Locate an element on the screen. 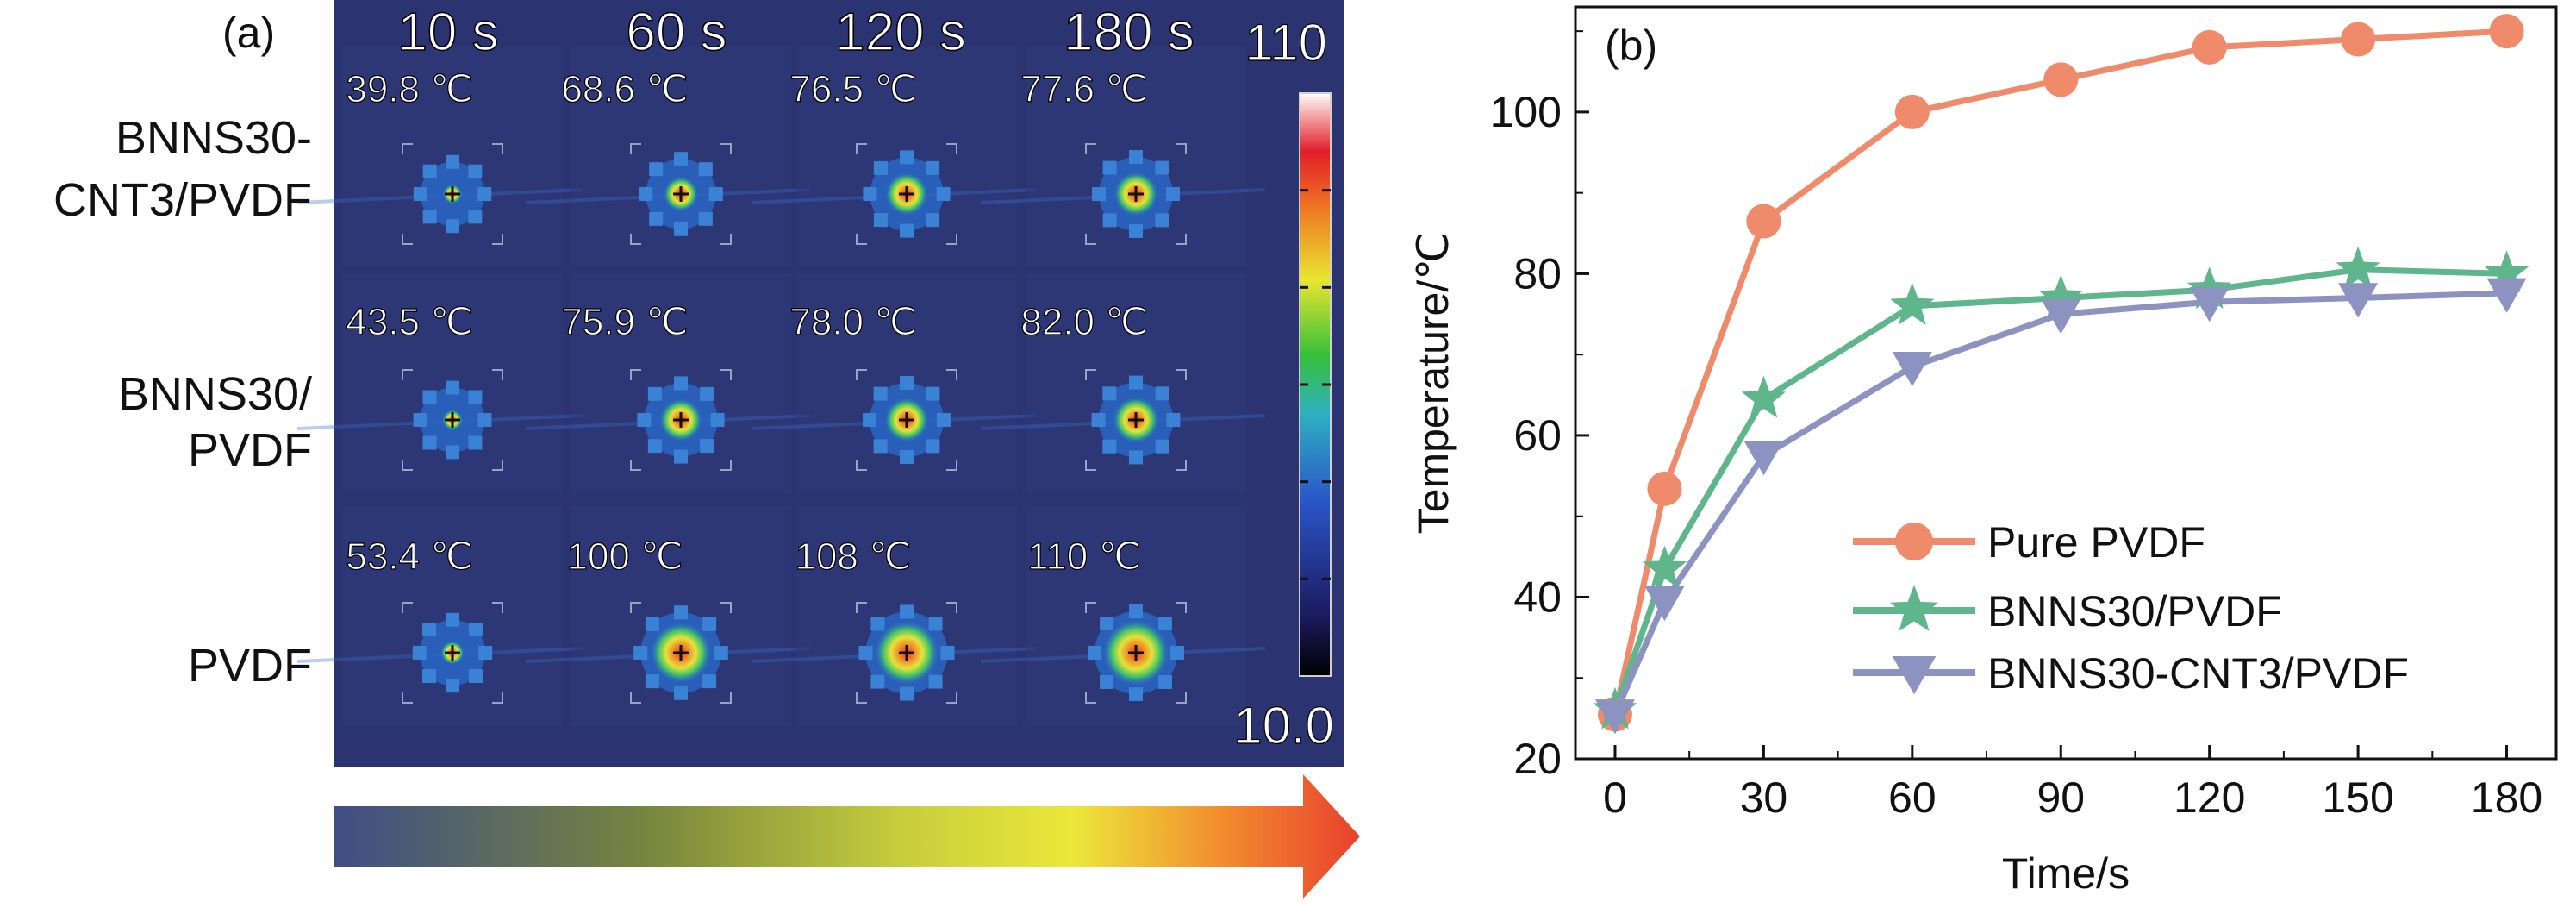  temperature-readout: 43.5 ℃ is located at coordinates (409, 322).